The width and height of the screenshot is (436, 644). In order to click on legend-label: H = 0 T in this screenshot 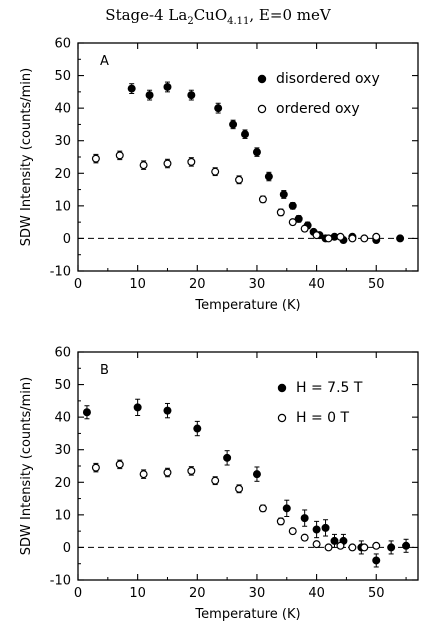, I will do `click(323, 418)`.